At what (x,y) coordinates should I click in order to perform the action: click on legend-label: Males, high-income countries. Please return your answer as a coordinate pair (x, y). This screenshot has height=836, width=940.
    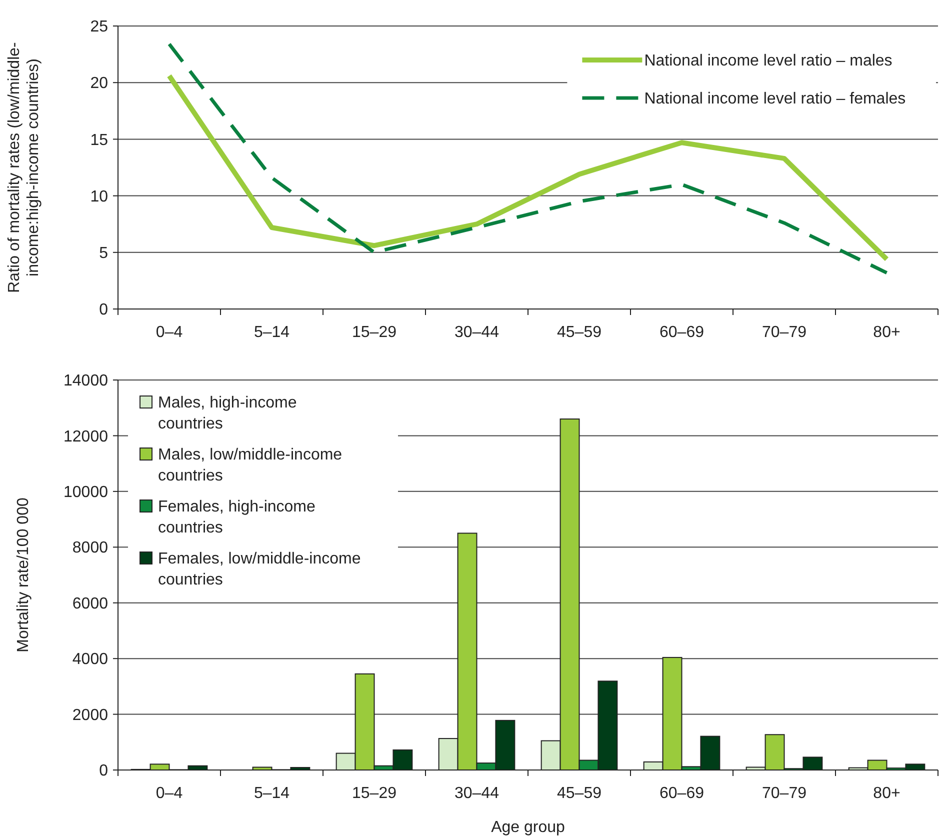
    Looking at the image, I should click on (227, 413).